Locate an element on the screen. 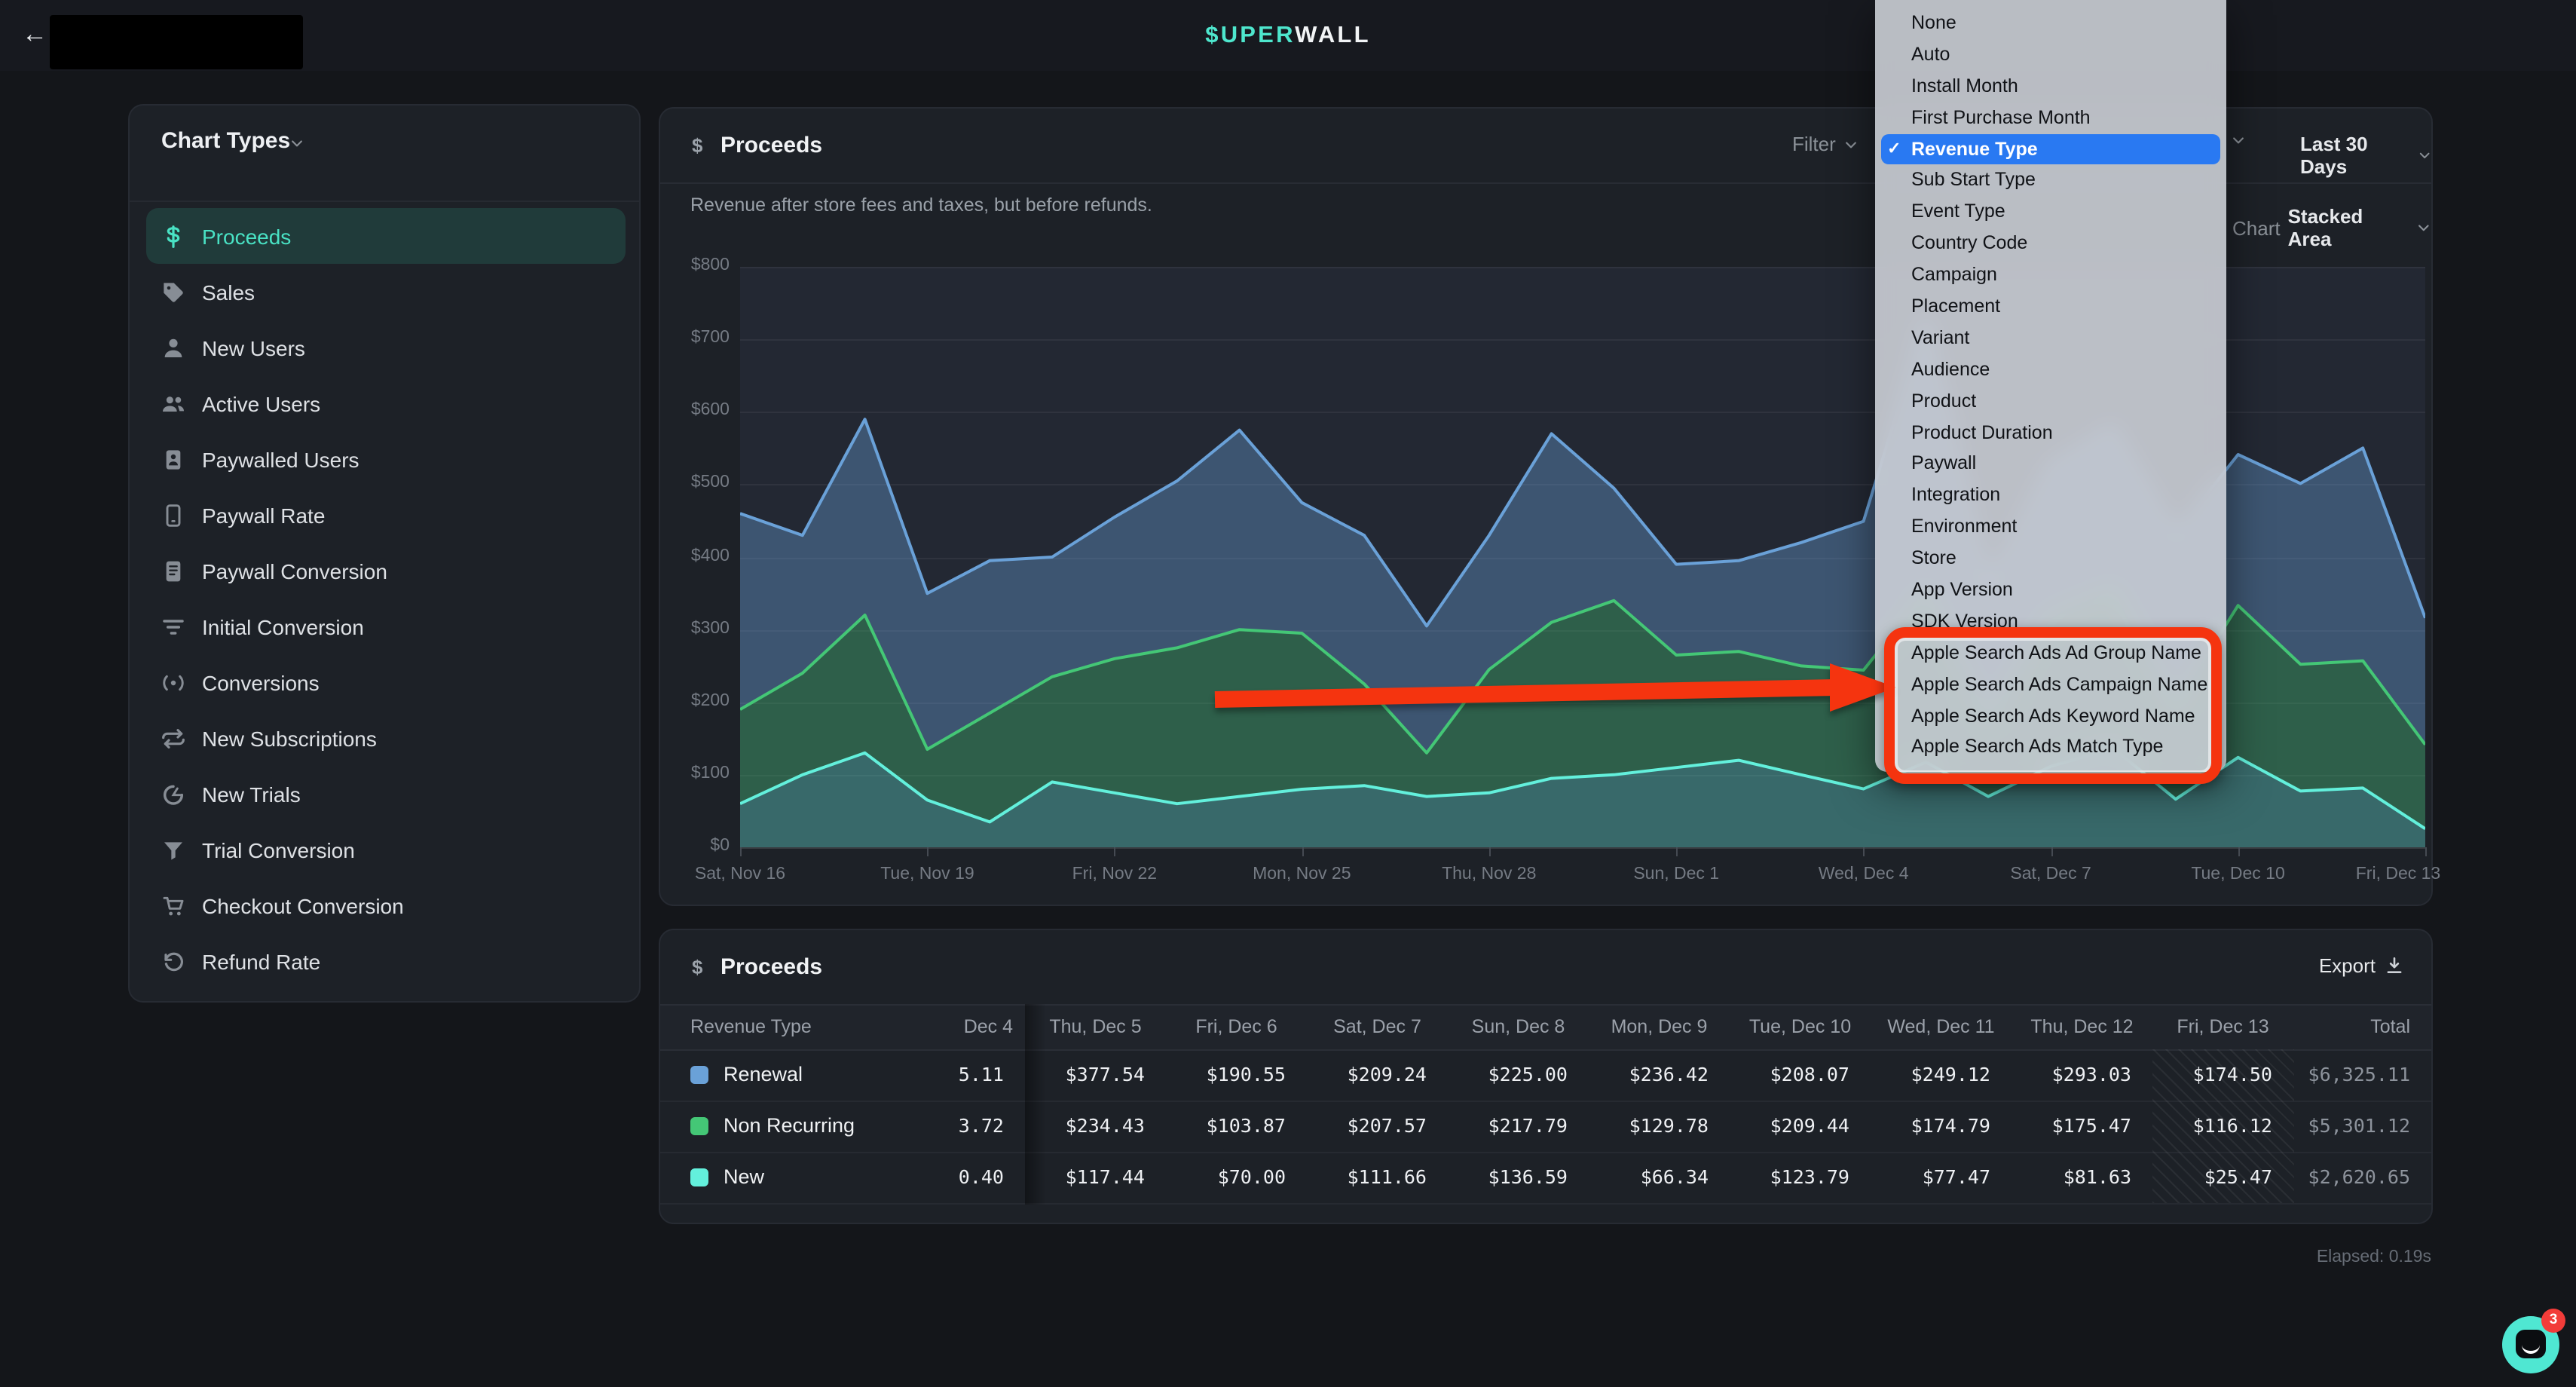  menu-item-event-type: Event Type is located at coordinates (2050, 212).